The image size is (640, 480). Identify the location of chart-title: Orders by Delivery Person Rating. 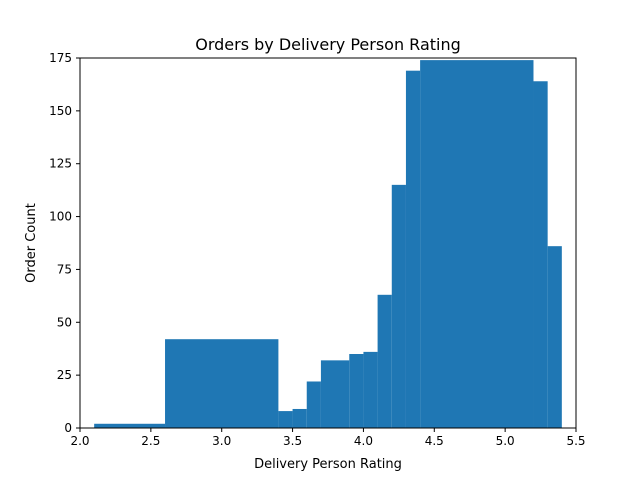
(328, 44).